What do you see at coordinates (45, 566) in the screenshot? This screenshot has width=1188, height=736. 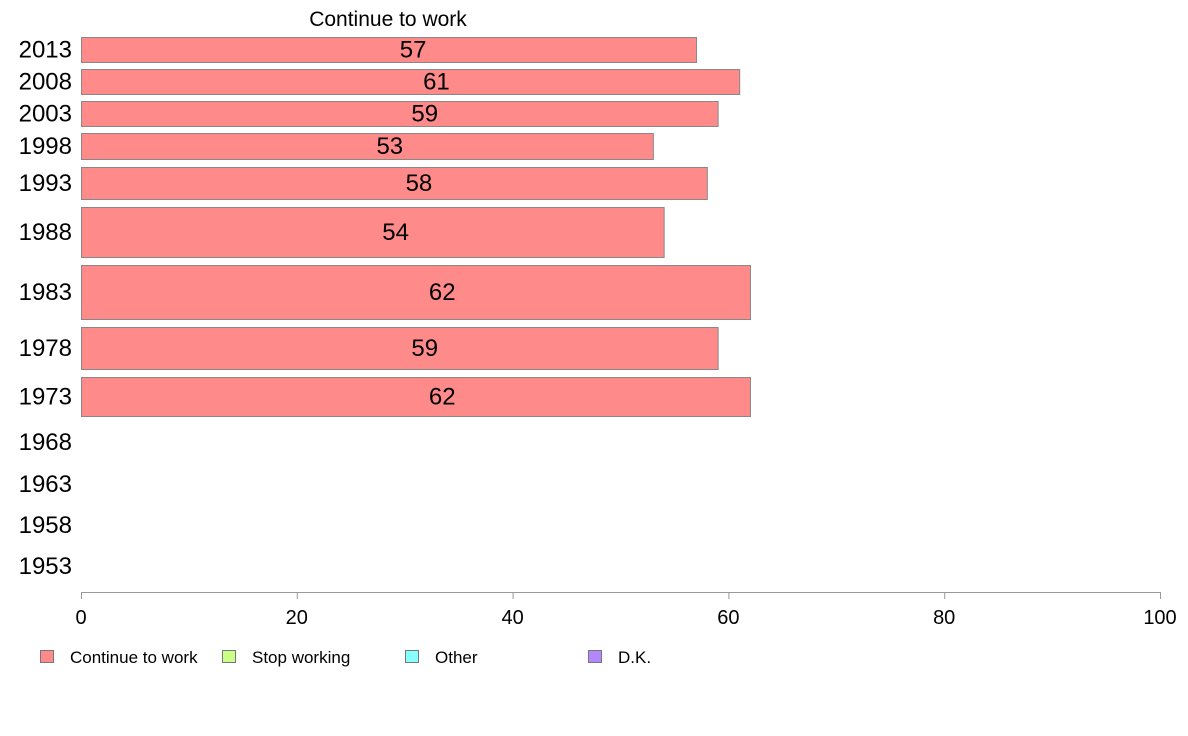 I see `category-label: 1953` at bounding box center [45, 566].